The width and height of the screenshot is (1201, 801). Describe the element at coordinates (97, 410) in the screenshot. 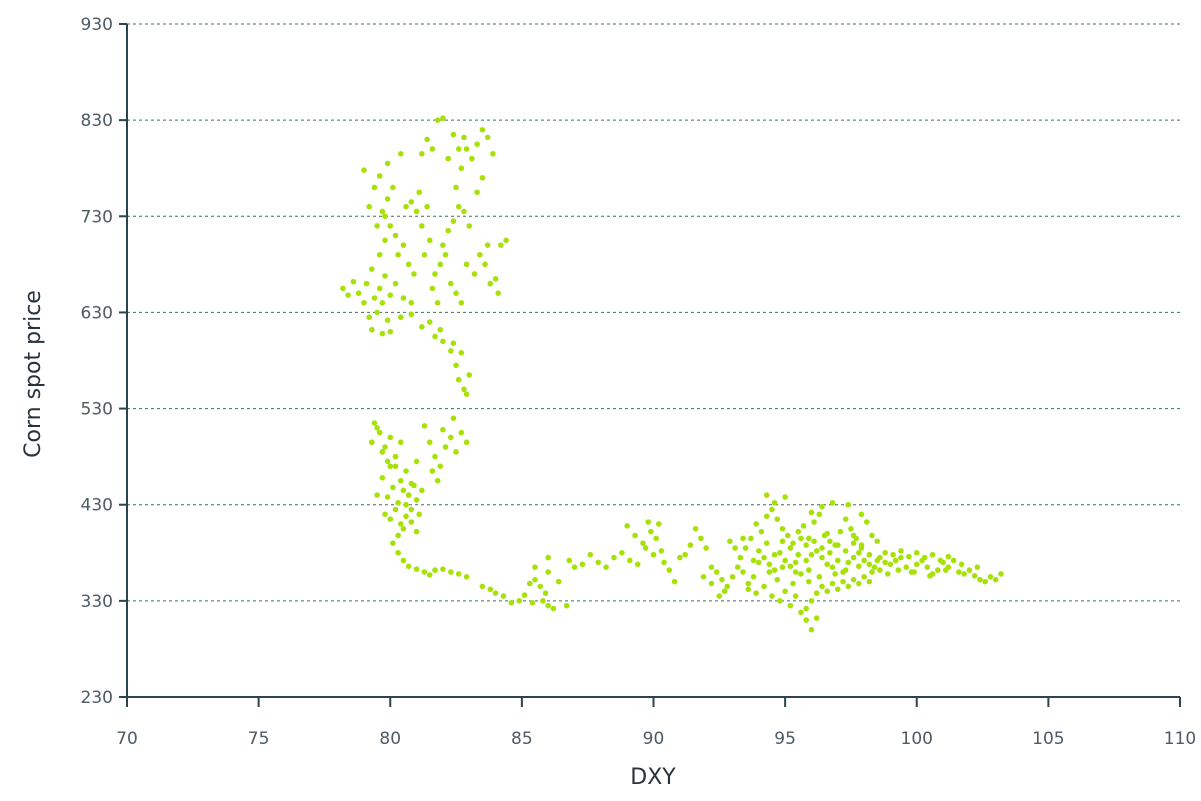

I see `y-tick-label: 530` at that location.